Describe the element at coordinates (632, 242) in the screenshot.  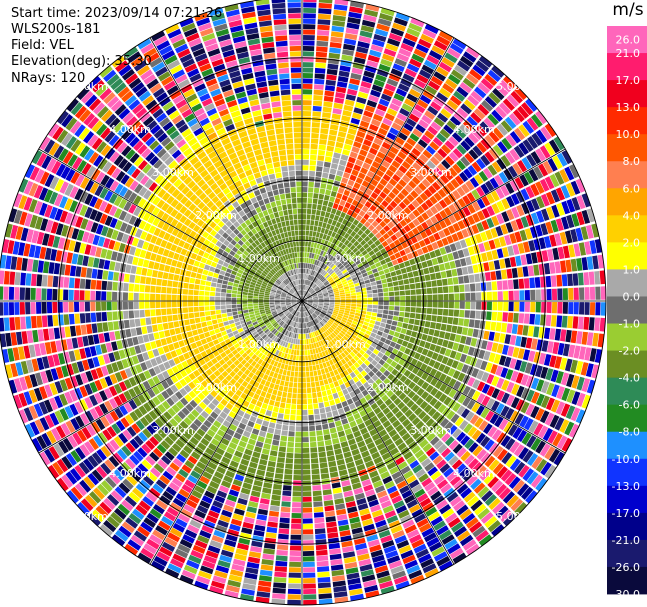
I see `colorbar-tick-label: 2.0` at that location.